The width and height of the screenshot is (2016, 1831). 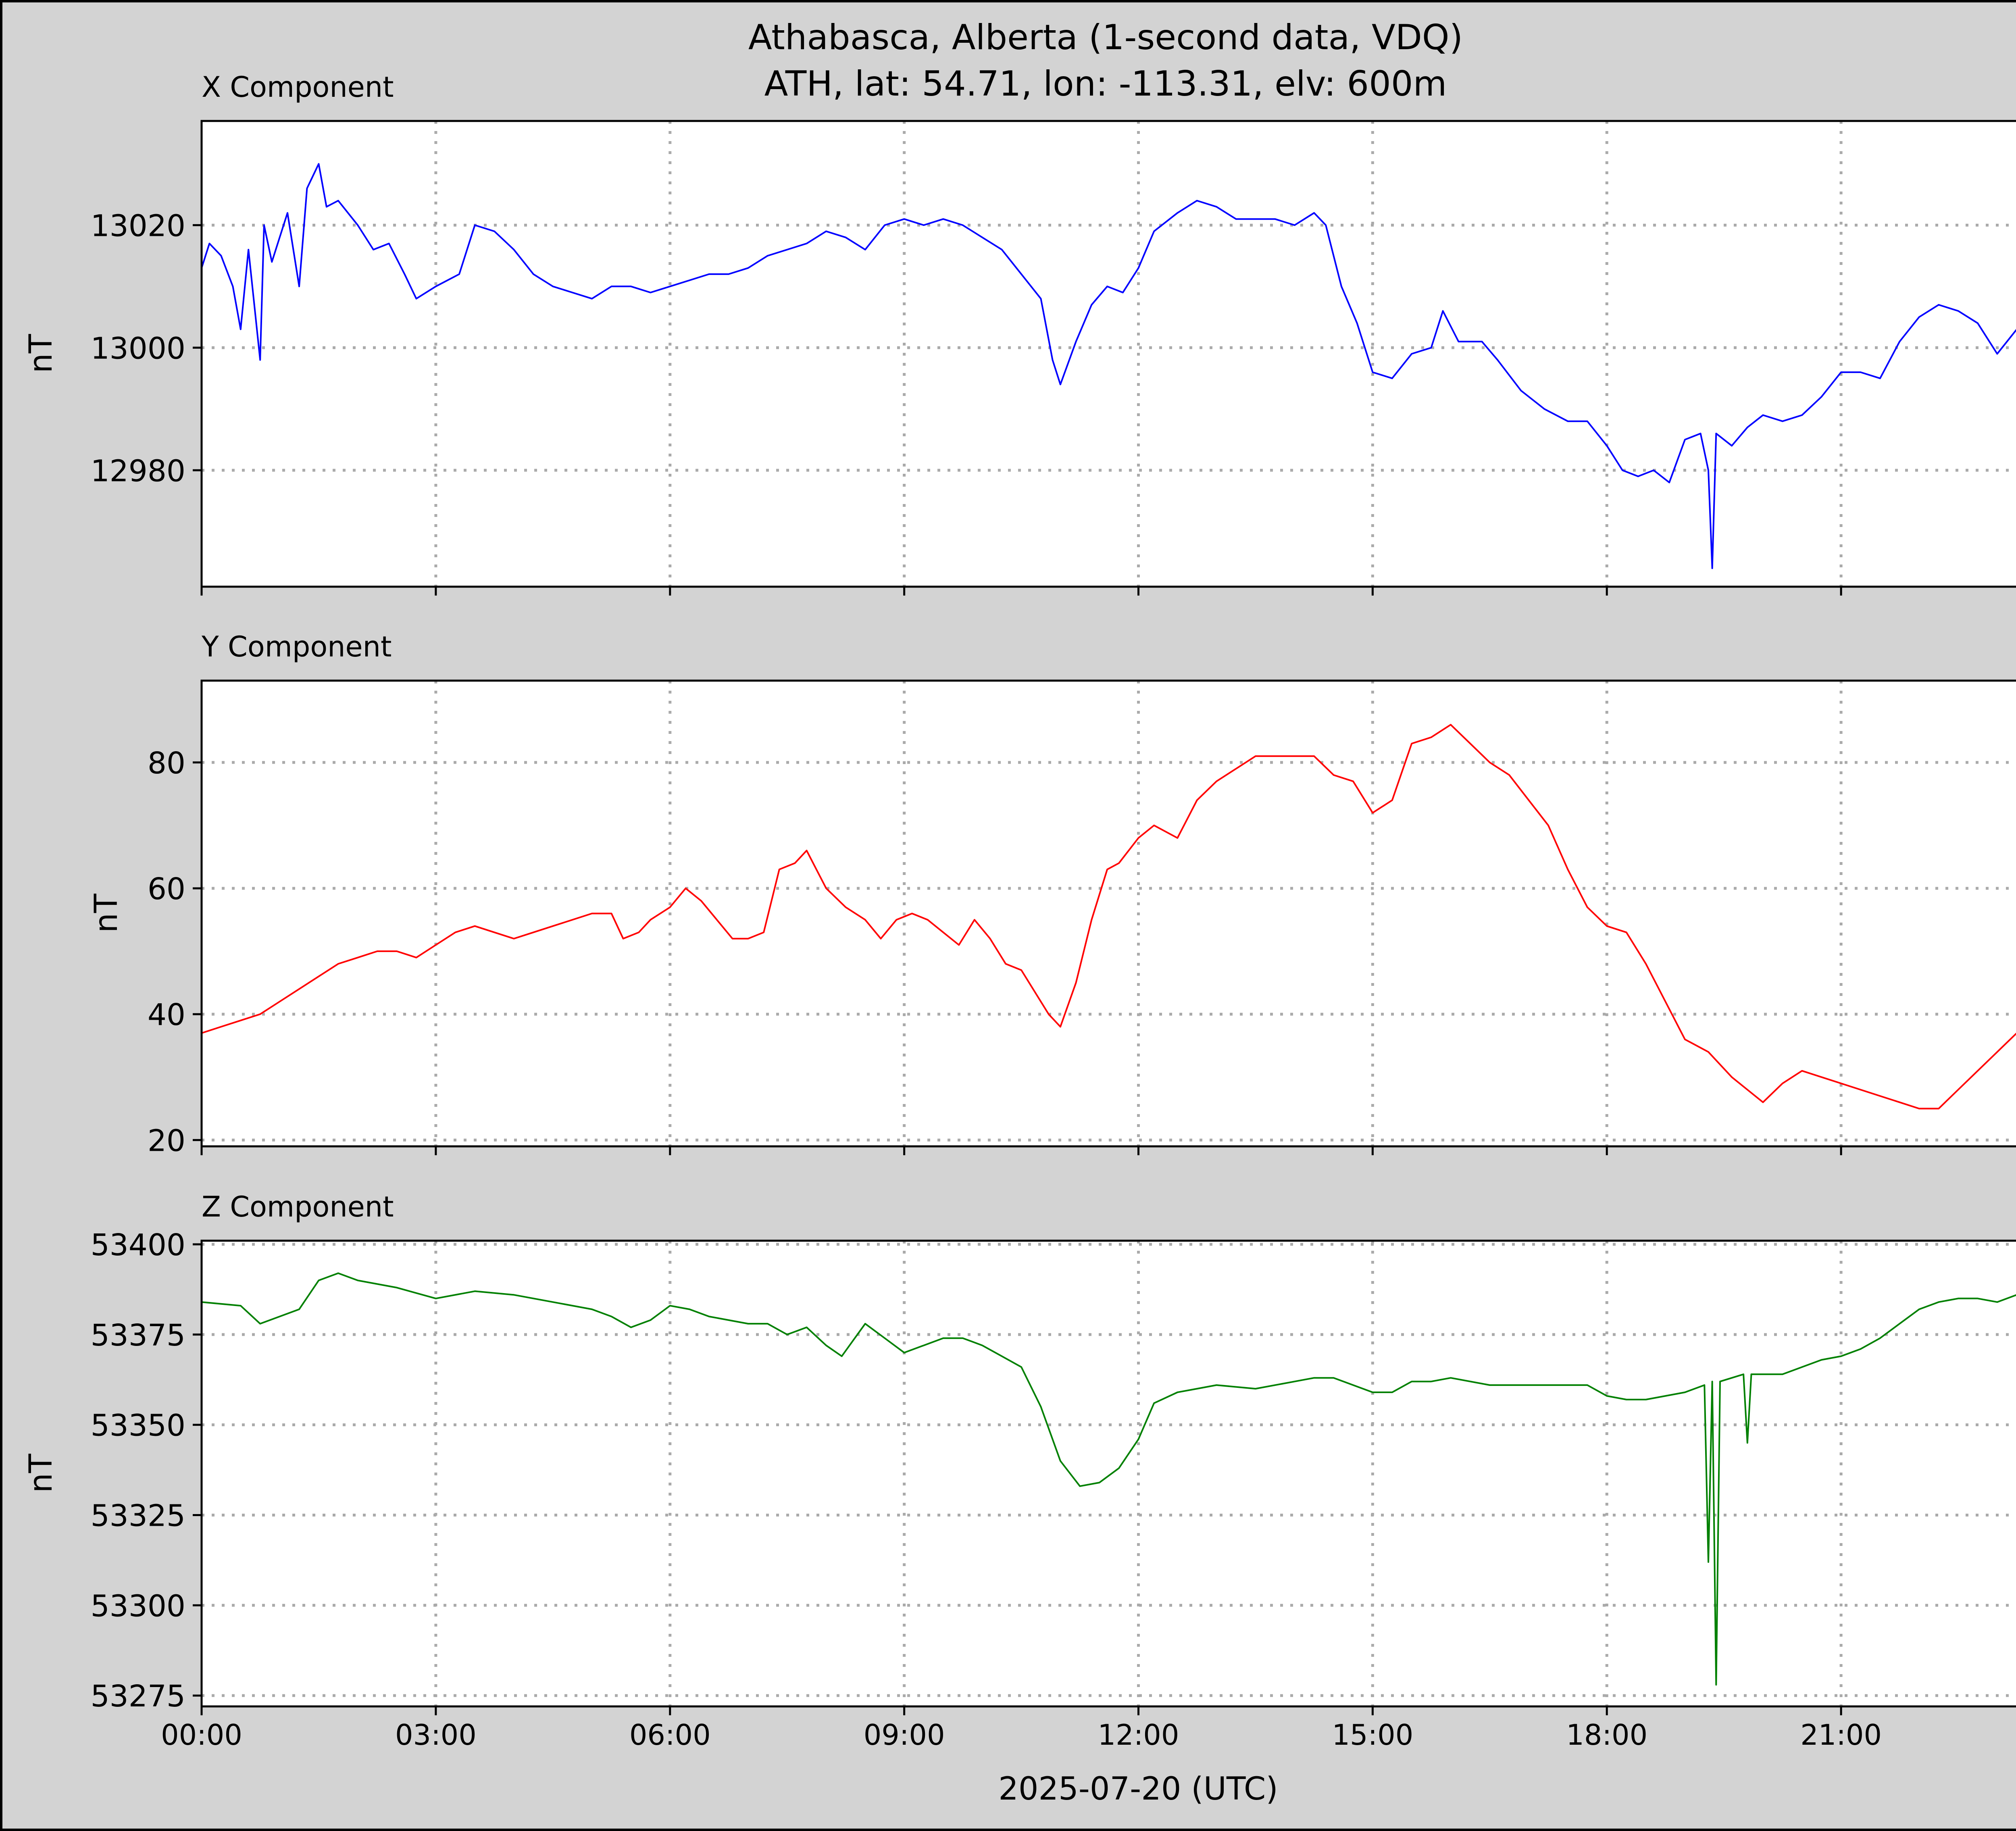 I want to click on y-tick-label-y: 60, so click(x=166, y=889).